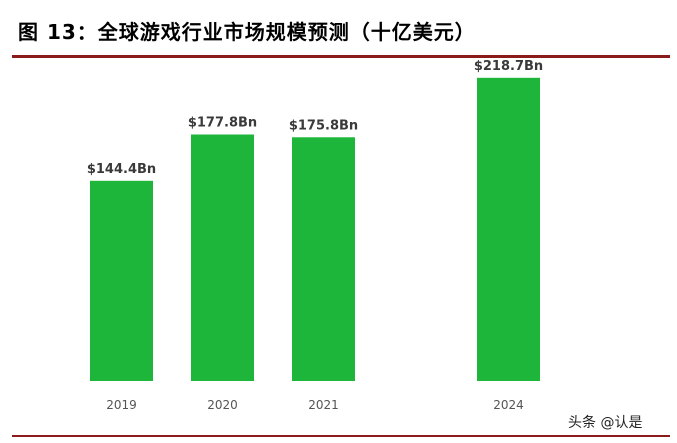 This screenshot has height=443, width=677. Describe the element at coordinates (121, 405) in the screenshot. I see `x-tick-label-2019: 2019` at that location.